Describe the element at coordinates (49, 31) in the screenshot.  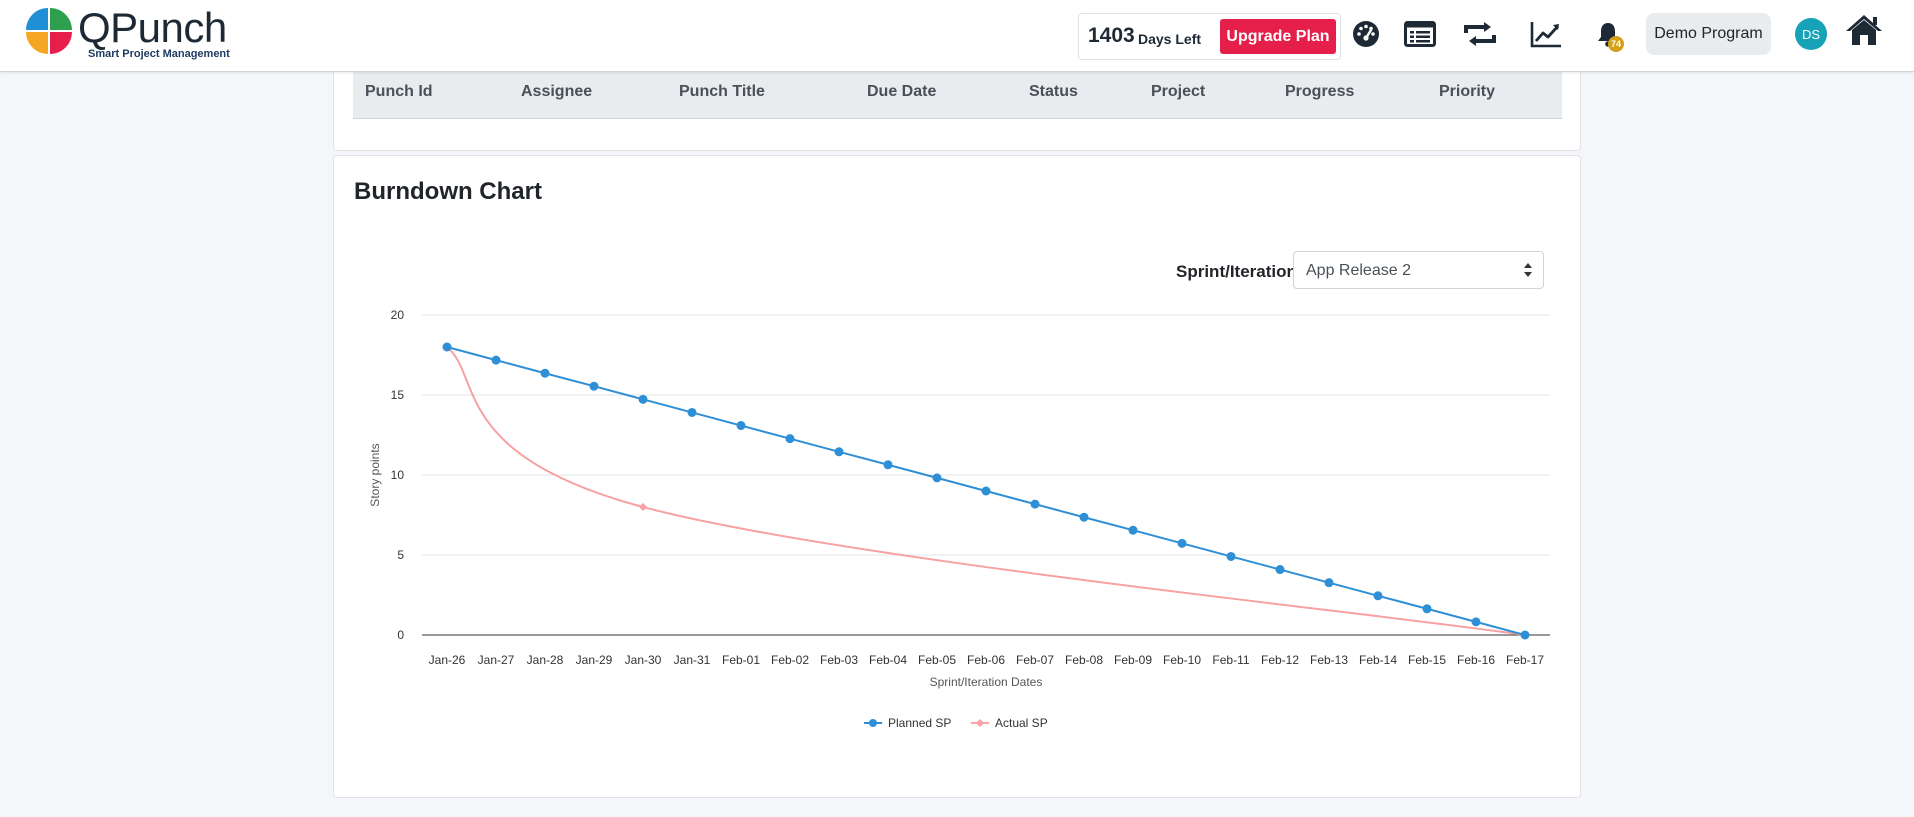
I see `logo-mark-icon` at that location.